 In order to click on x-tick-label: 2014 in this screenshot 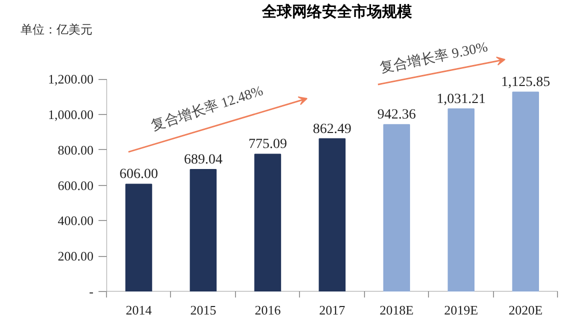, I will do `click(139, 310)`.